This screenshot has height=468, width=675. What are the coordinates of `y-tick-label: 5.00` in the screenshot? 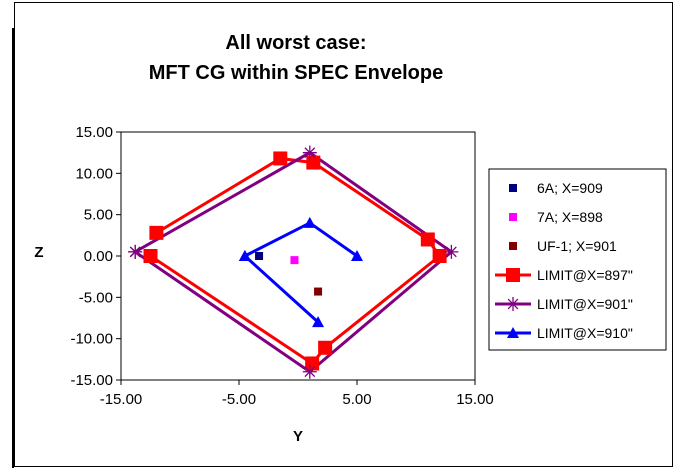 It's located at (98, 215).